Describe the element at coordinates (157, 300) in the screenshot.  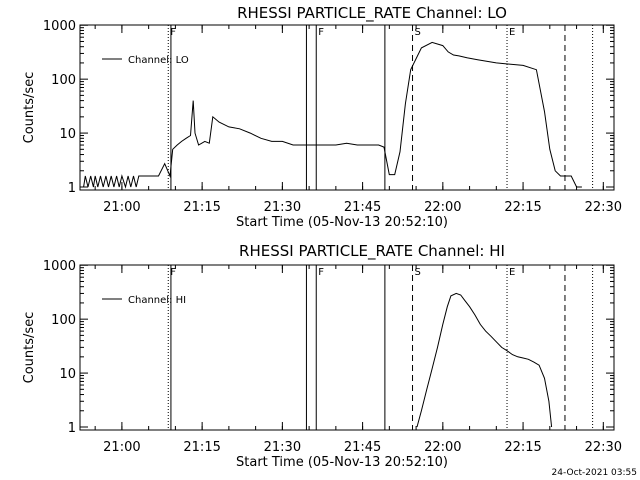
I see `legend-label: Channel: HI` at that location.